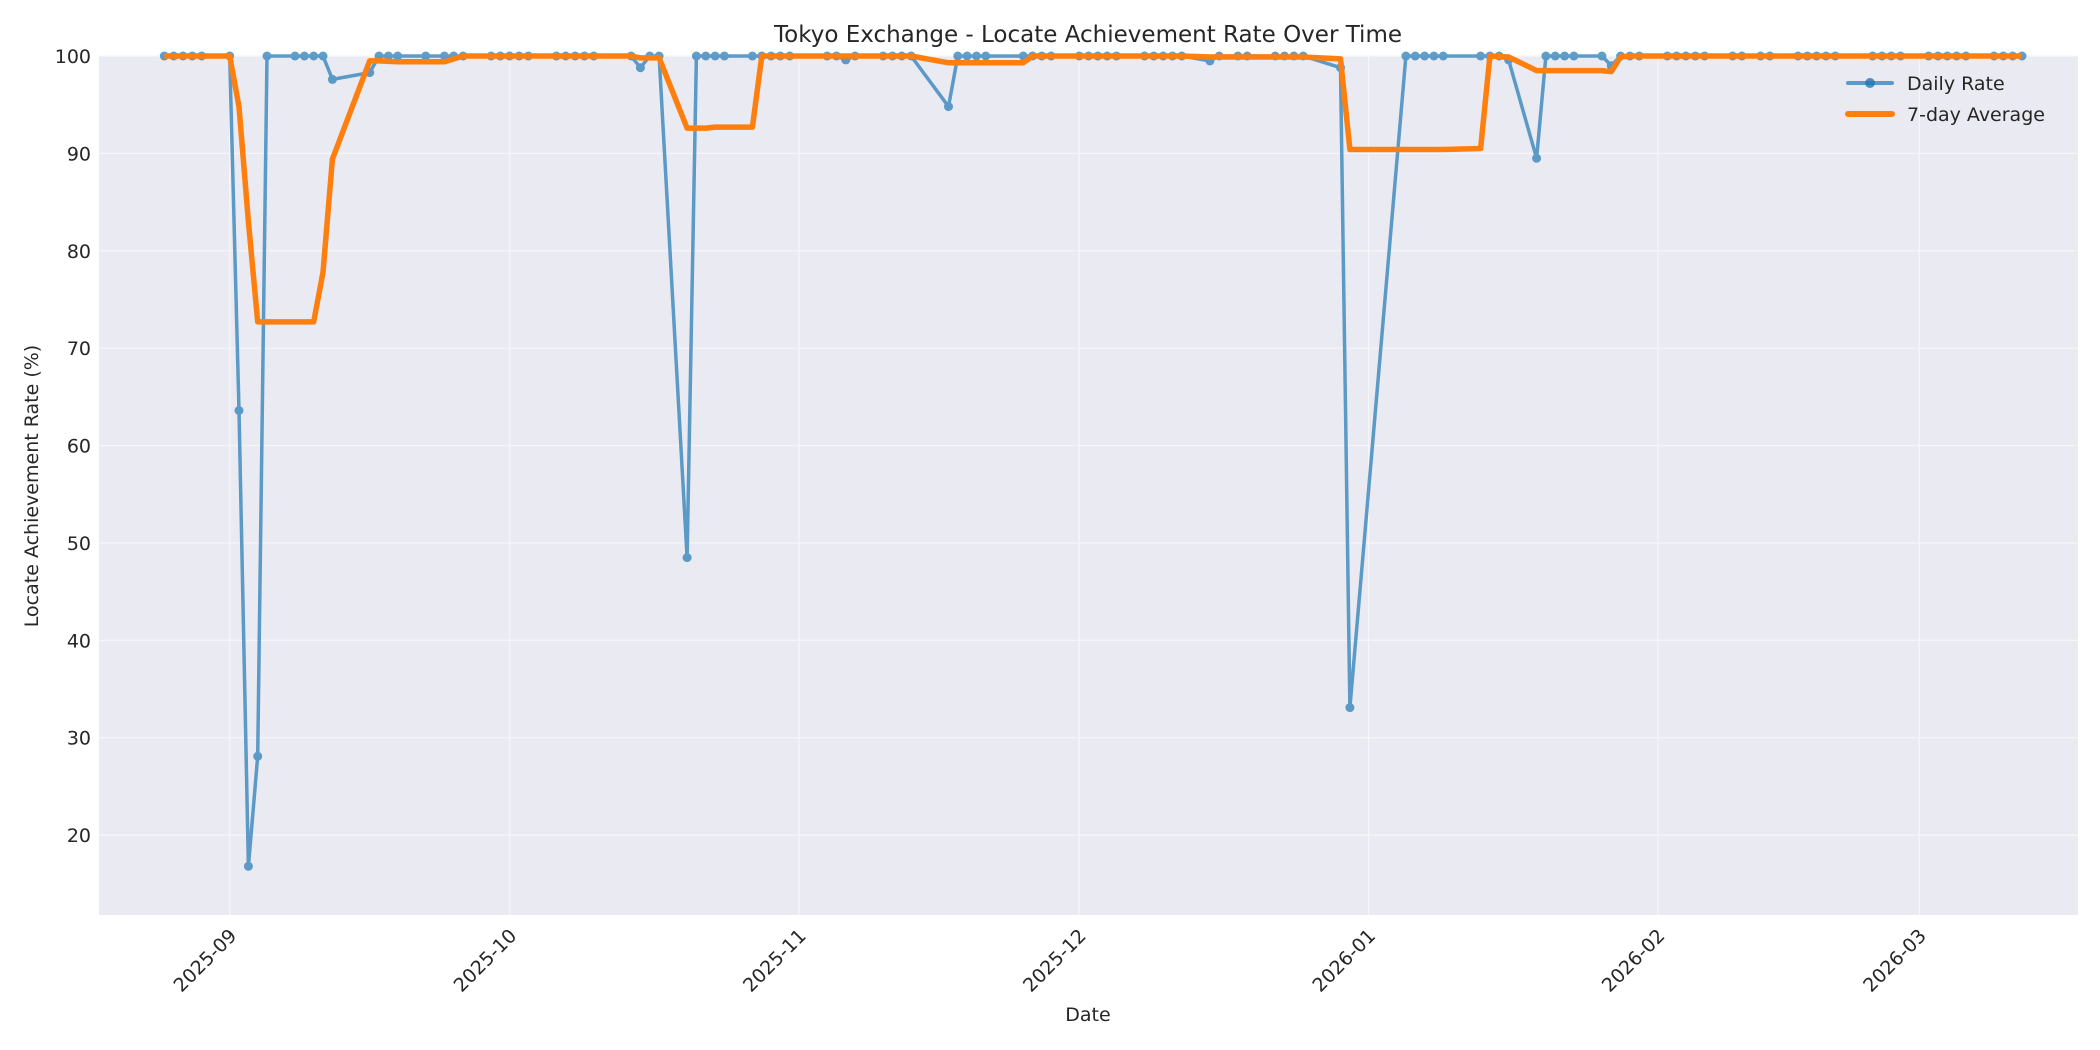  Describe the element at coordinates (1055, 961) in the screenshot. I see `x-tick-label: 2025-12` at that location.